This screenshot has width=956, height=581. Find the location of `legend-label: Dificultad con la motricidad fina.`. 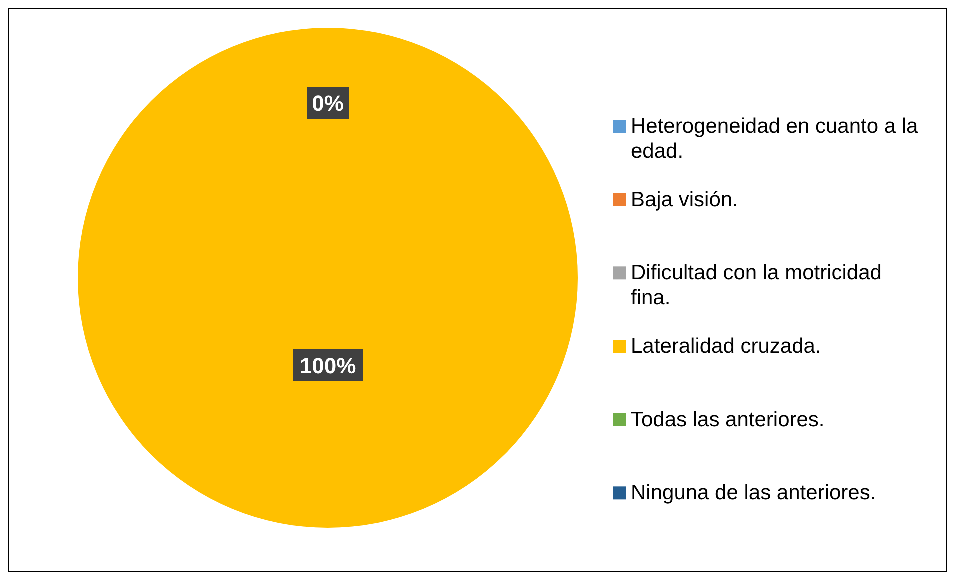

legend-label: Dificultad con la motricidad fina. is located at coordinates (756, 286).